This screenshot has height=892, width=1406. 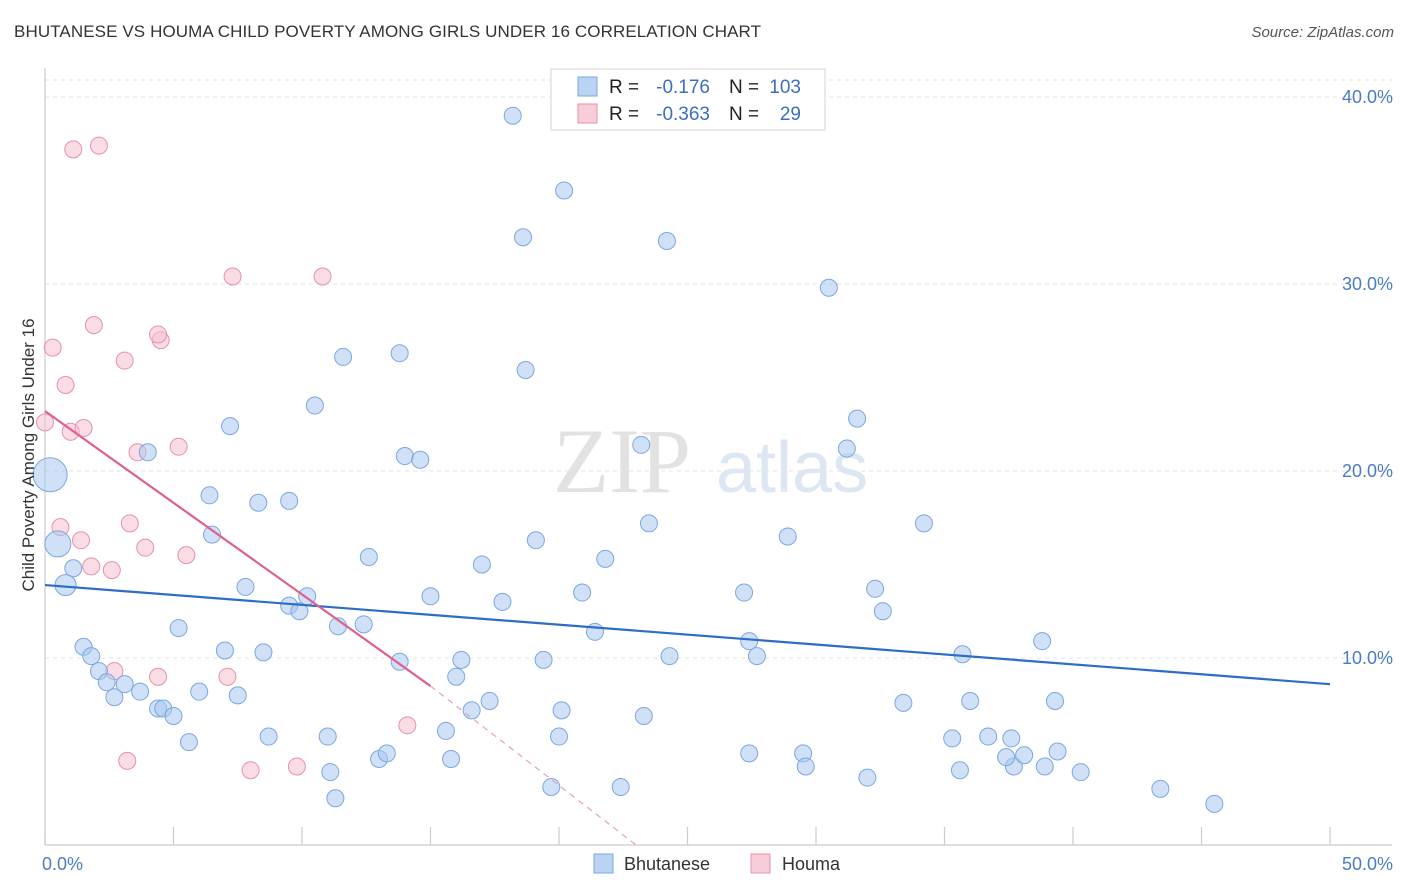 I want to click on houma-trend-extension, so click(x=533, y=765).